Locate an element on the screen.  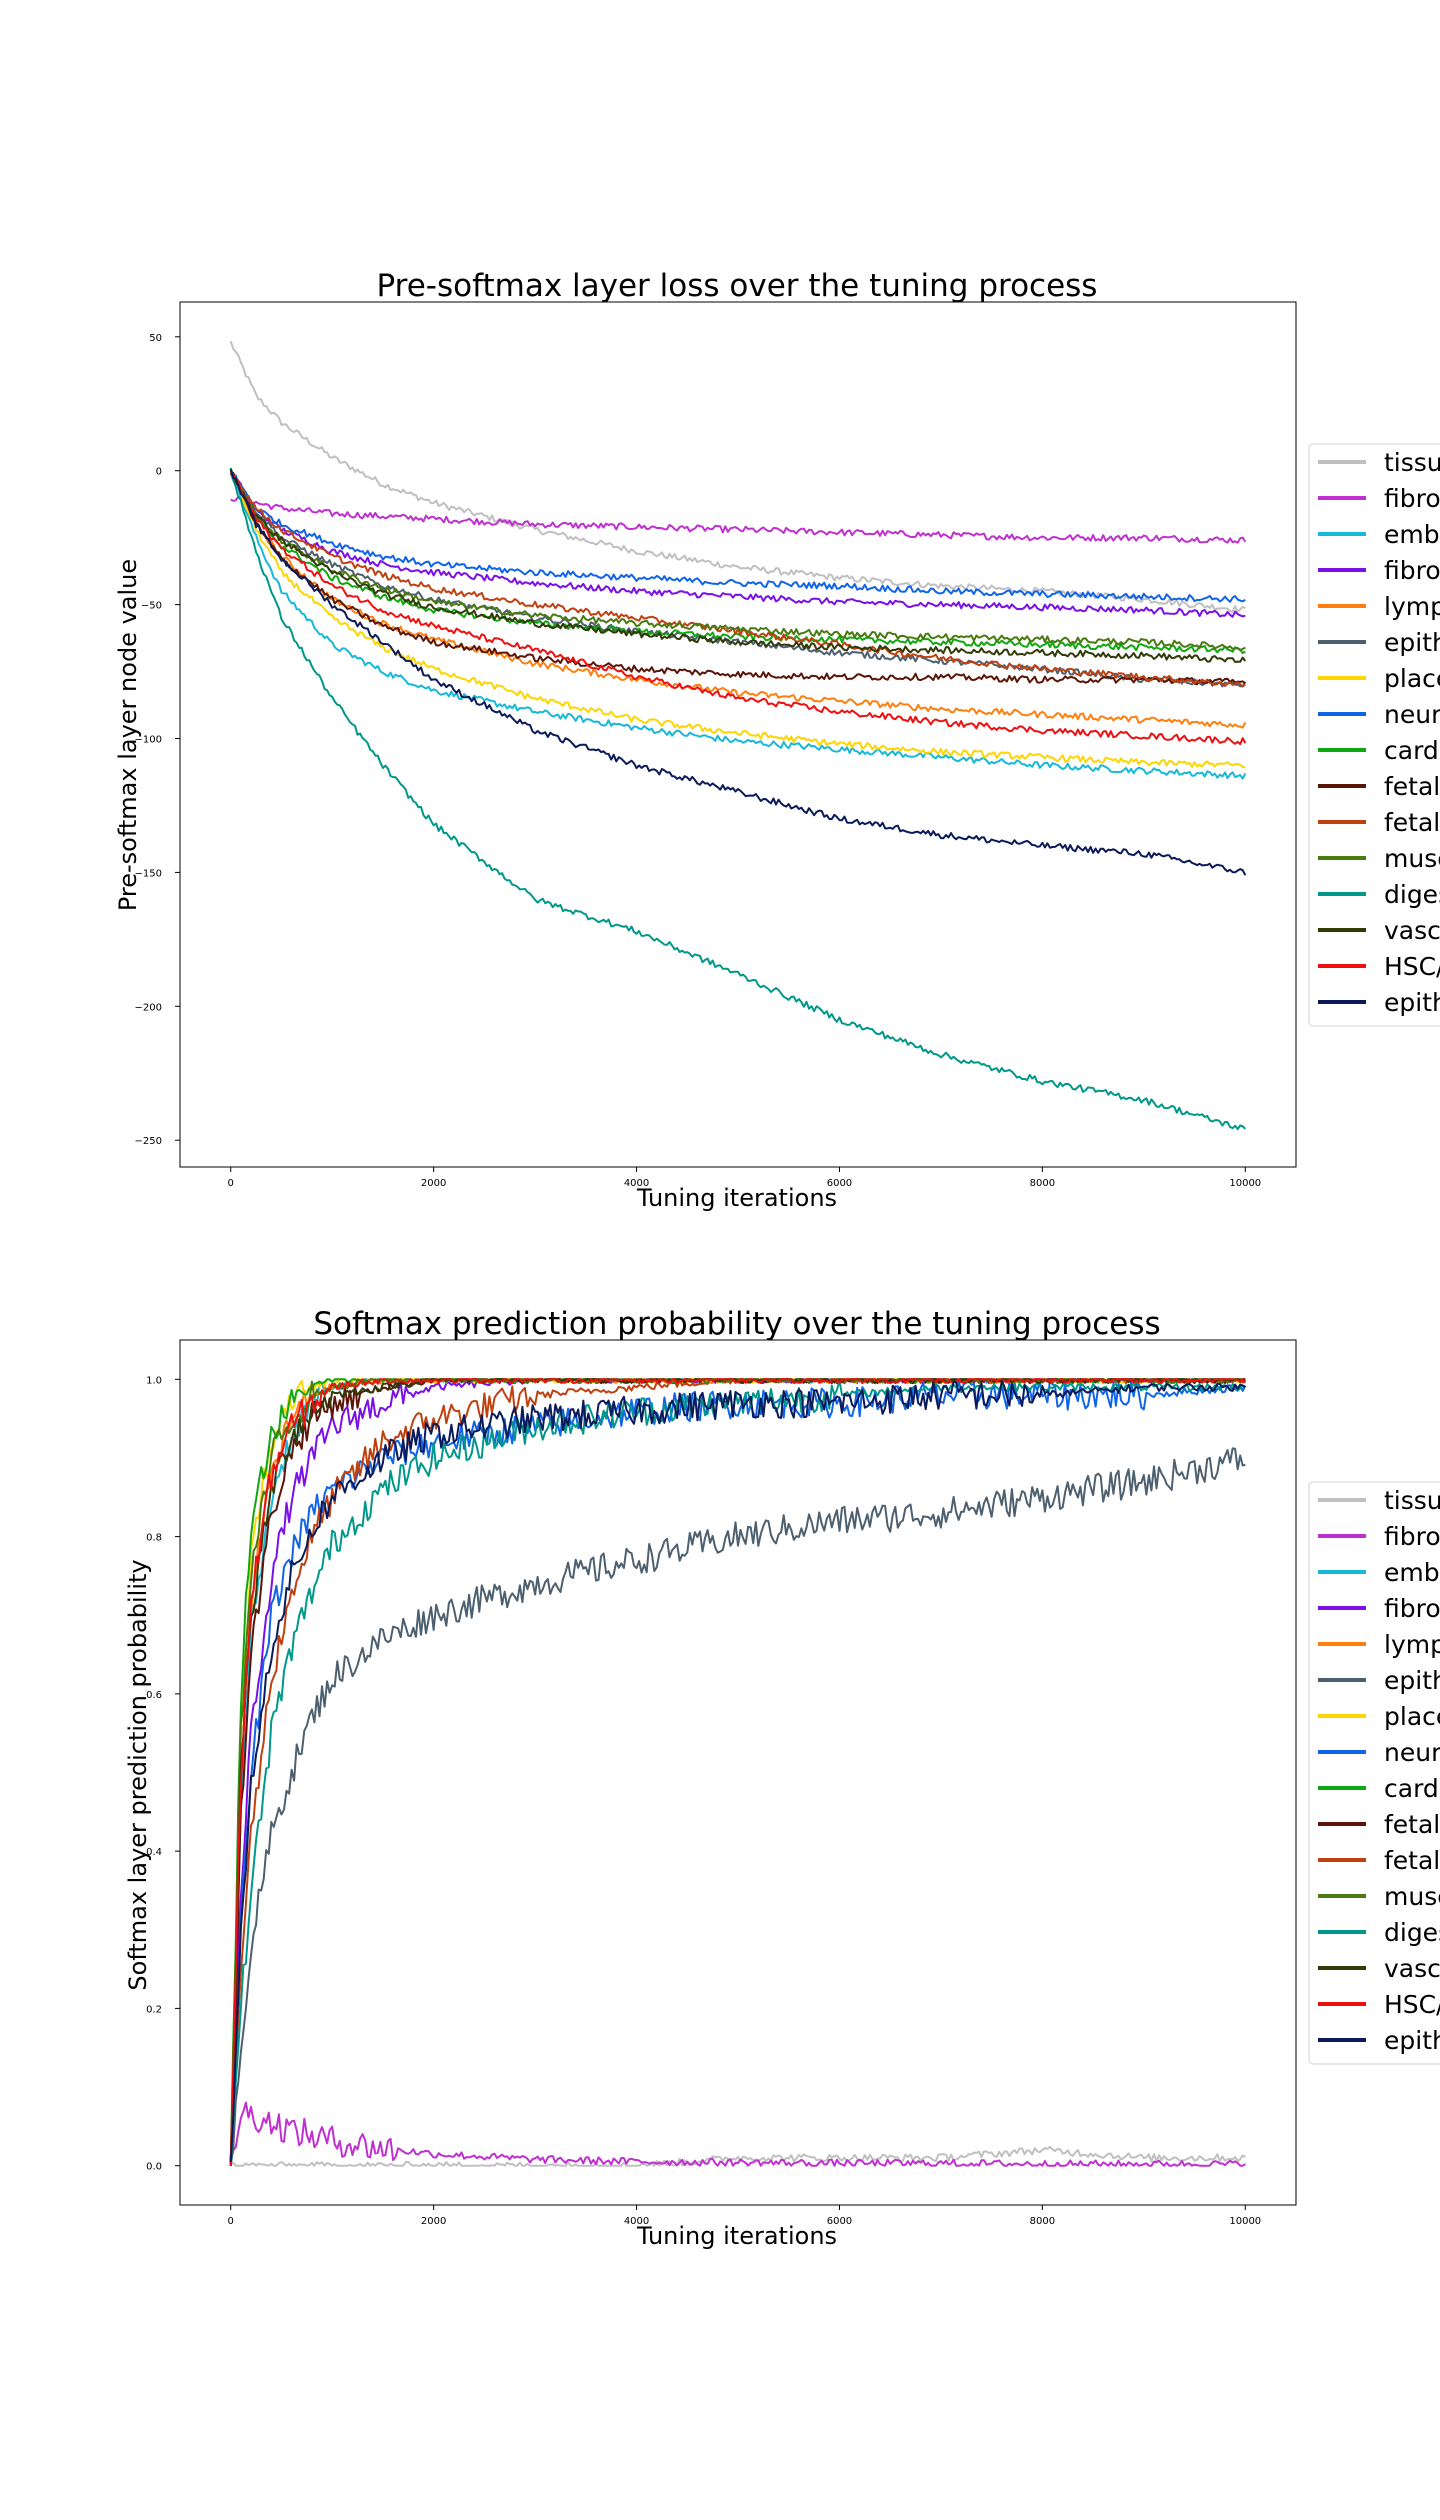
legend-label: diges is located at coordinates (1412, 894).